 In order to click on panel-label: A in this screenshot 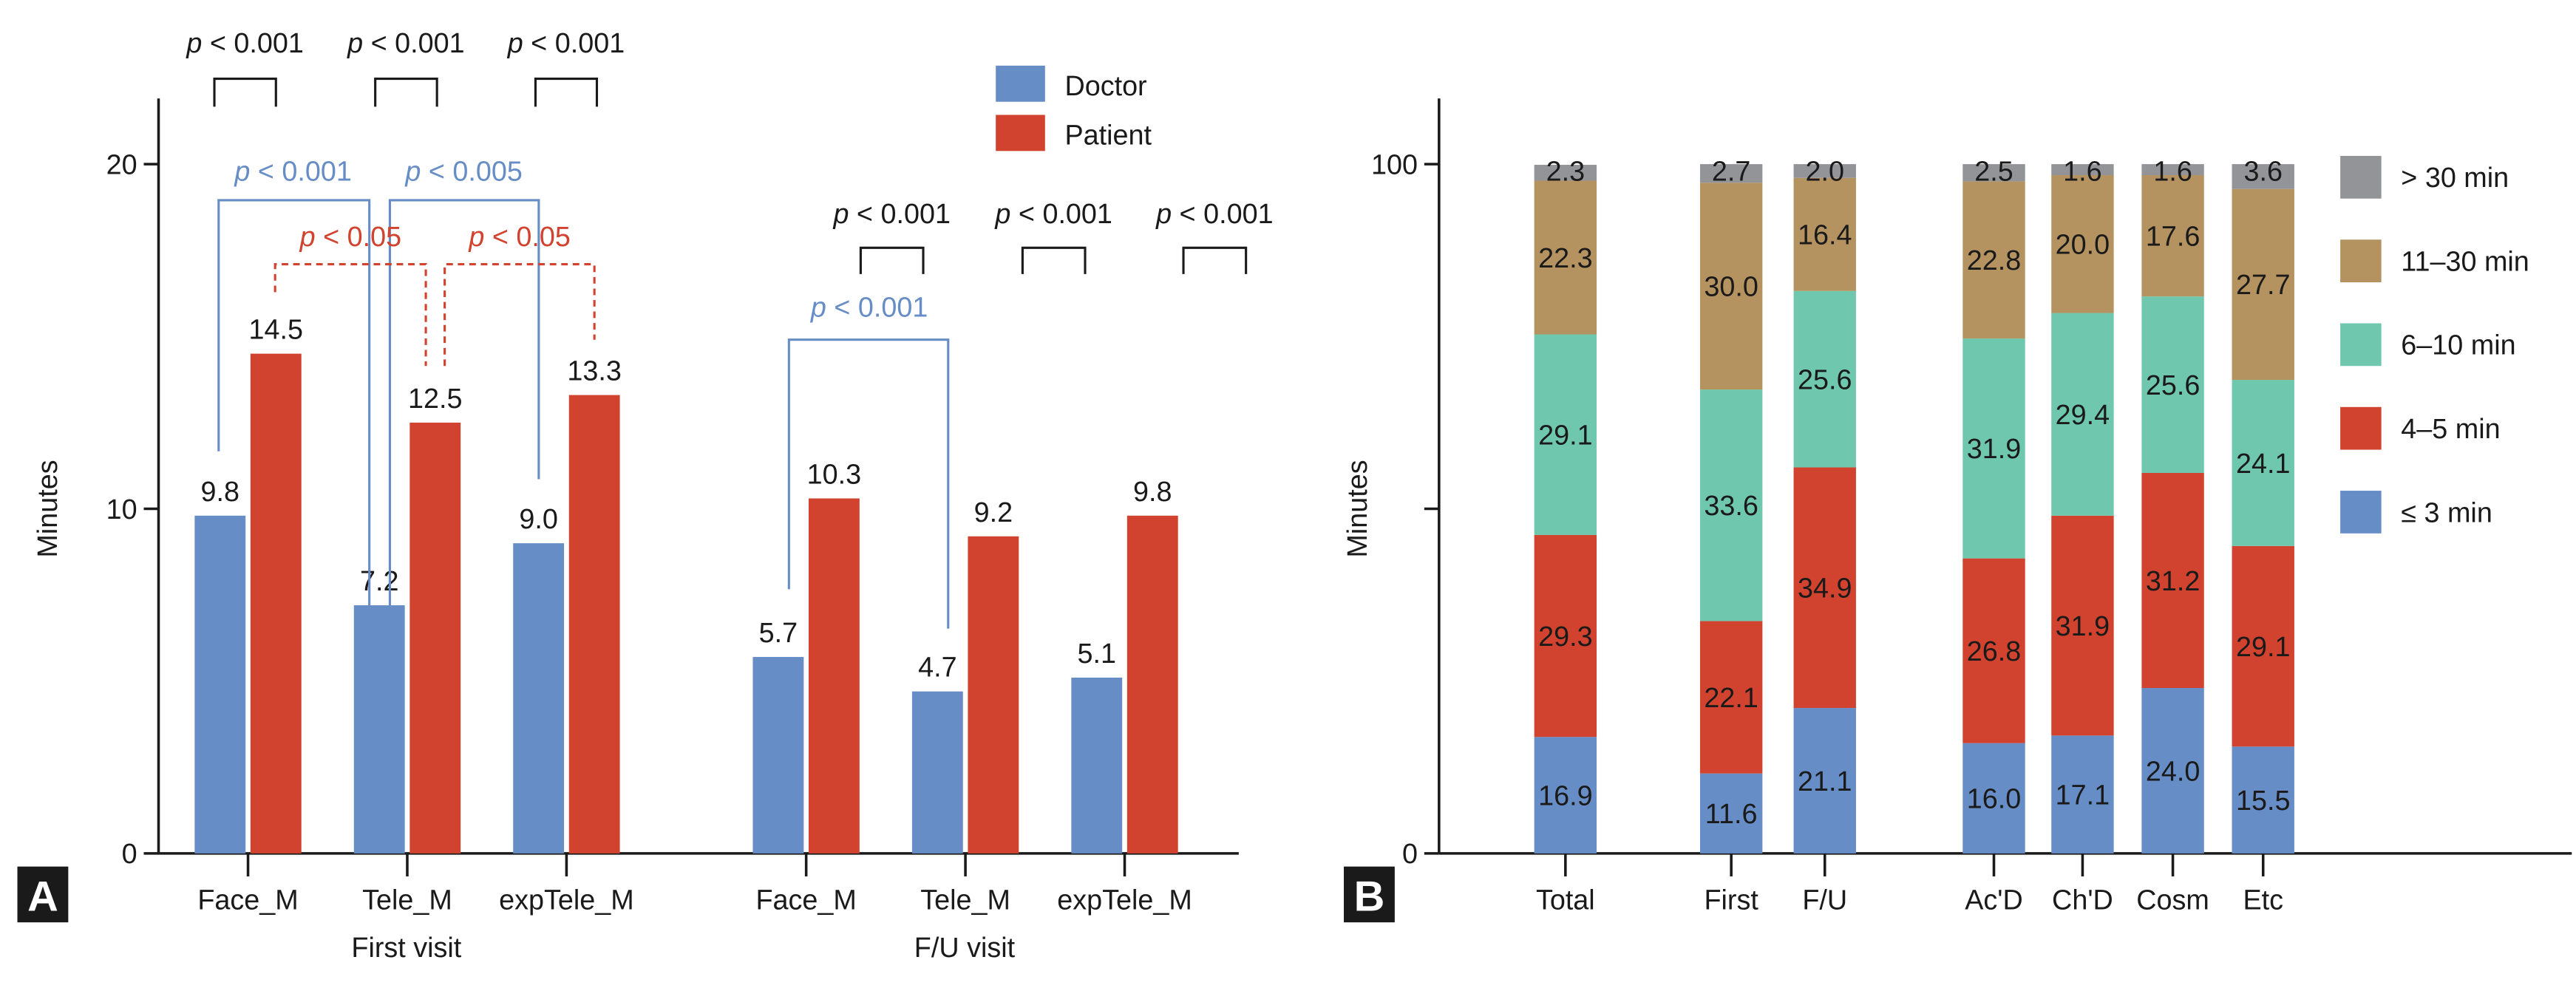, I will do `click(42, 897)`.